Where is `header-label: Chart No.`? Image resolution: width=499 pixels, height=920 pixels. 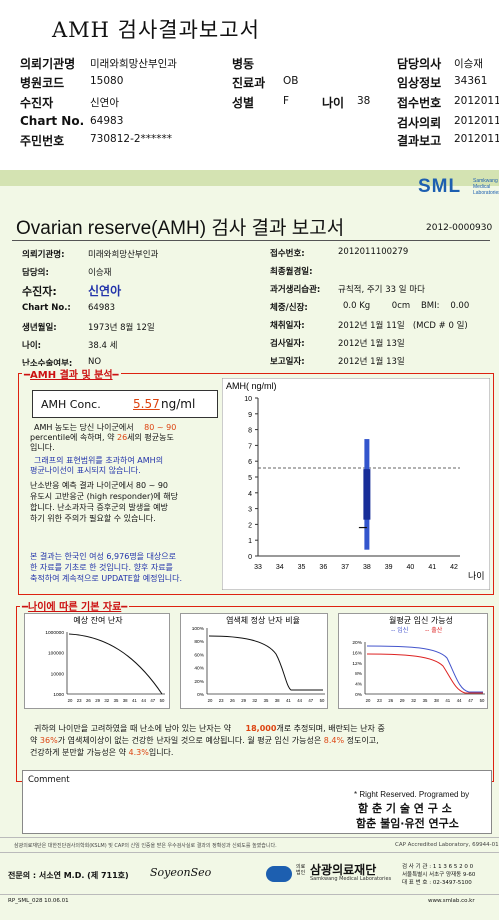 header-label: Chart No. is located at coordinates (52, 121).